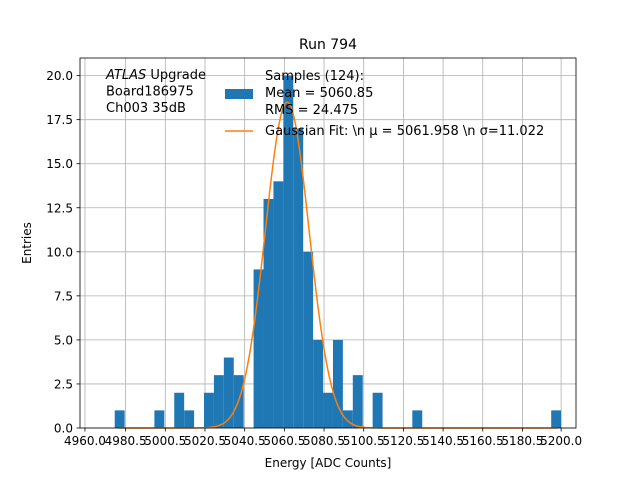  I want to click on x-tick-label: 5200.0, so click(561, 441).